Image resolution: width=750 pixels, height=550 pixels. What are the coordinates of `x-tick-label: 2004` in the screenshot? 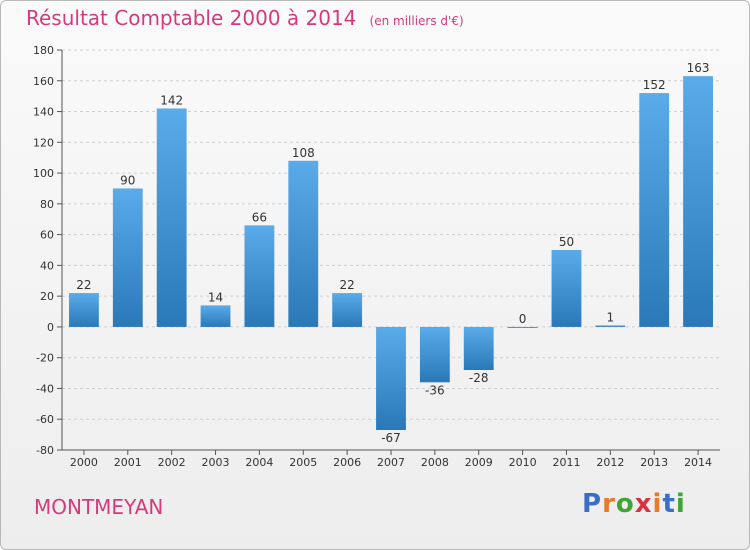 It's located at (259, 462).